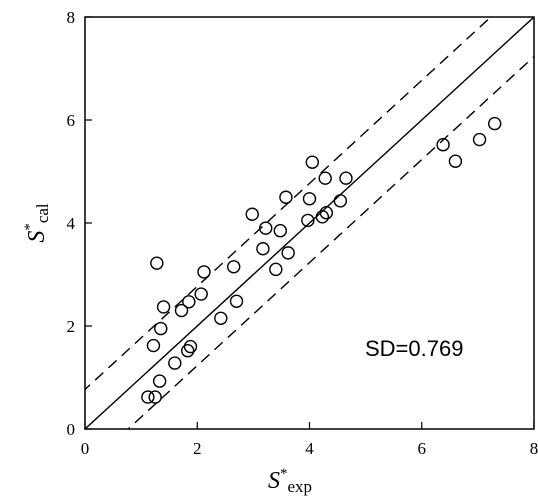 The image size is (538, 496). I want to click on x-tick-label: 0, so click(85, 448).